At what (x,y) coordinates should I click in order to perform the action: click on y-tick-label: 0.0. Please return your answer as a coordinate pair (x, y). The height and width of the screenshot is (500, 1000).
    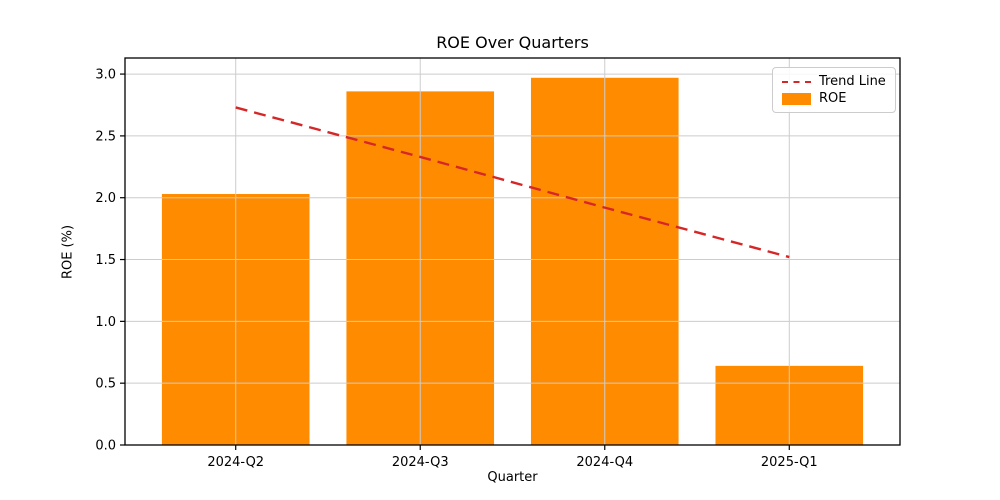
    Looking at the image, I should click on (105, 446).